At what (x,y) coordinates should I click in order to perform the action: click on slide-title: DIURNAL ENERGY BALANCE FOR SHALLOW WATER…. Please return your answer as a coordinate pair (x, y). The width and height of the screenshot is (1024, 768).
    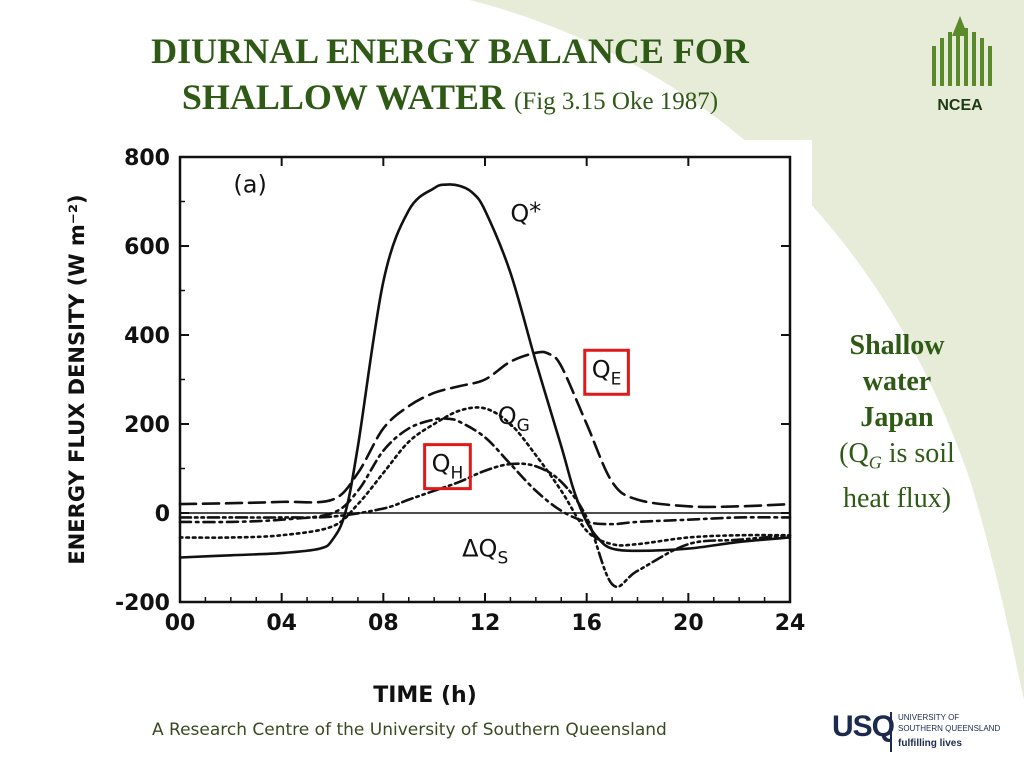
    Looking at the image, I should click on (450, 76).